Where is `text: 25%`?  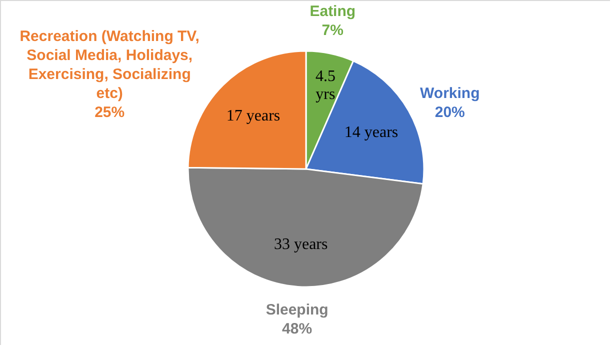 text: 25% is located at coordinates (109, 113).